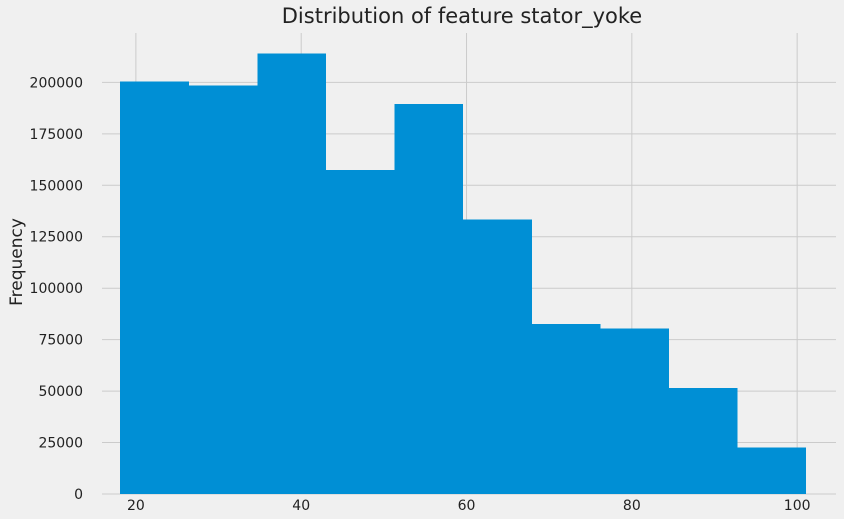  I want to click on y-tick-label: 25000, so click(60, 444).